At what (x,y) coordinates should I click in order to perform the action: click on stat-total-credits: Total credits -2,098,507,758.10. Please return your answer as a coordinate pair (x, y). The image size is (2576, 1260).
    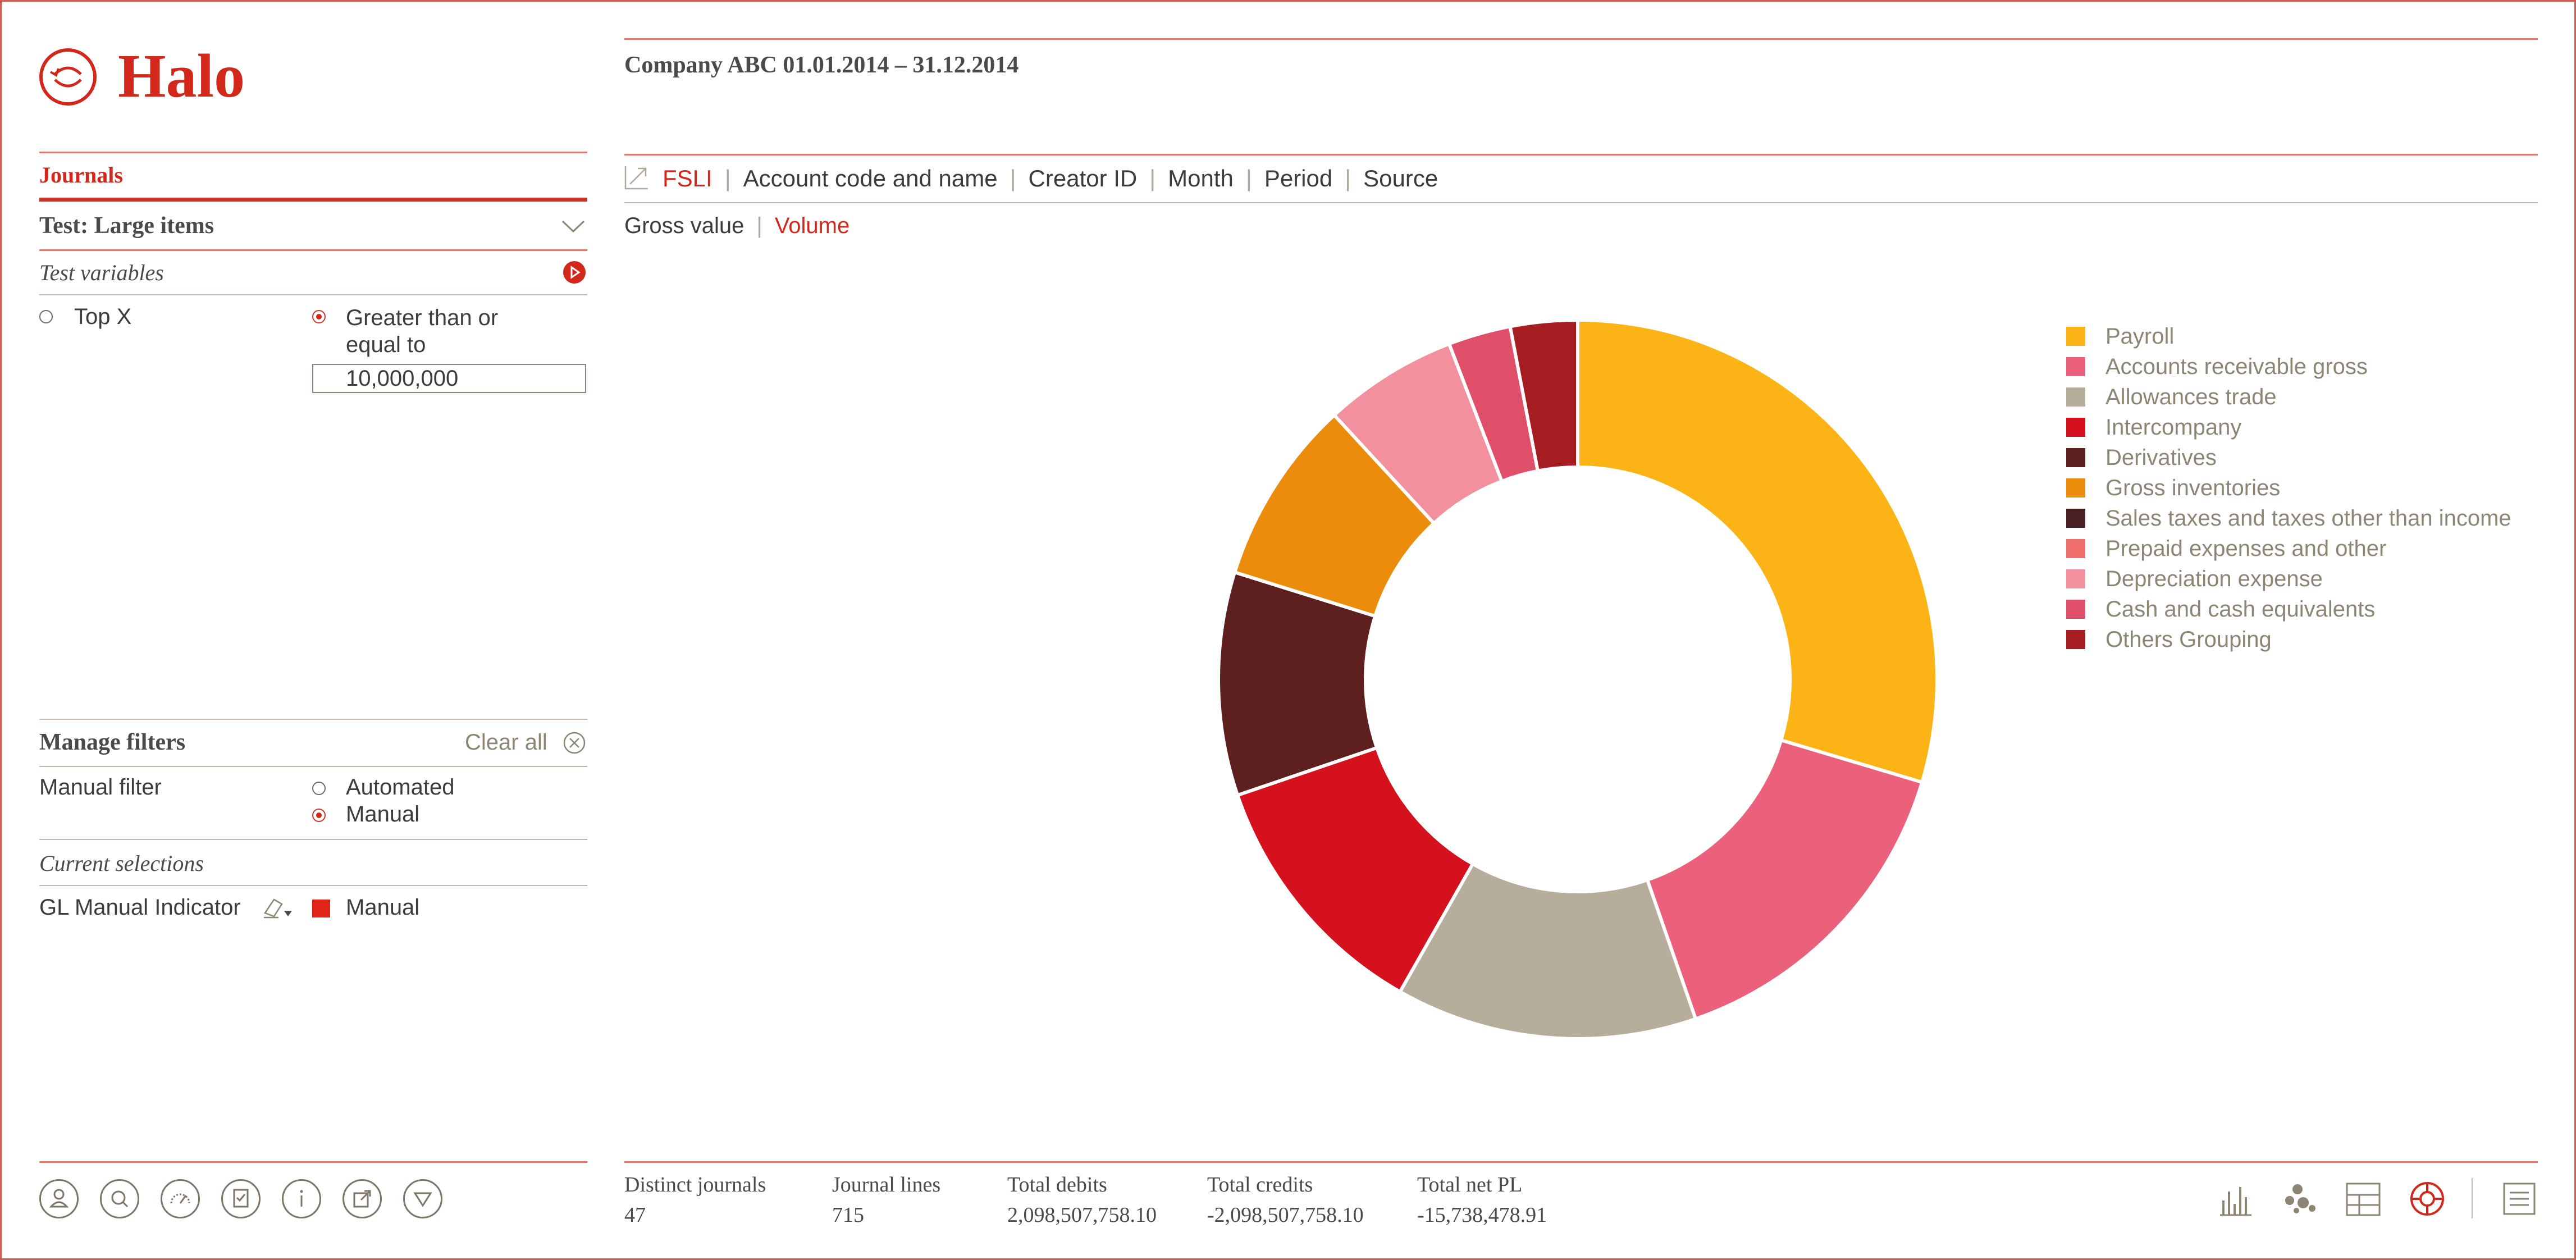
    Looking at the image, I should click on (1285, 1199).